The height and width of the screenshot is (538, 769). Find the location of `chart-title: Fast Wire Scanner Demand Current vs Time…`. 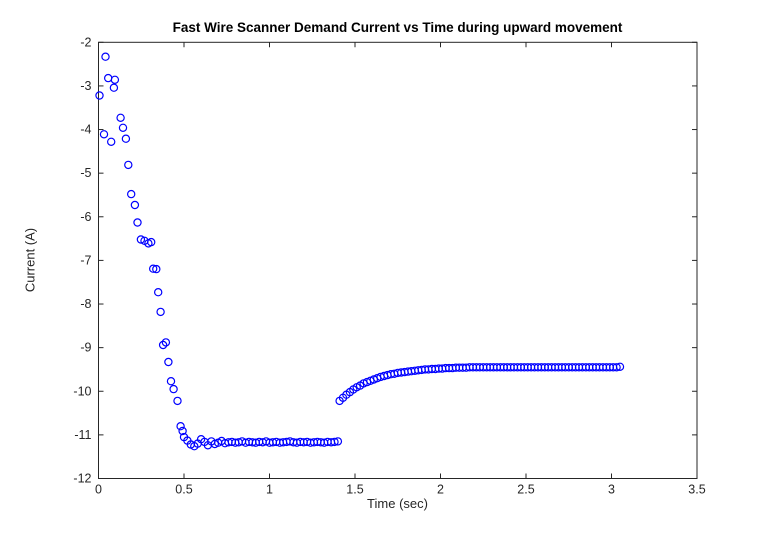

chart-title: Fast Wire Scanner Demand Current vs Time… is located at coordinates (397, 27).